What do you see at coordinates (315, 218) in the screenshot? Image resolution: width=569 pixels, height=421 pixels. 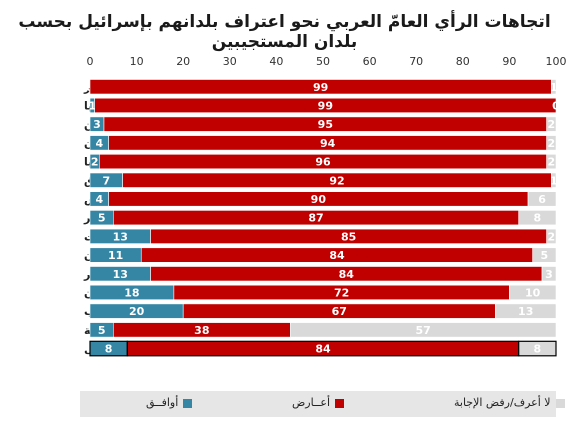 I see `data-label: 87` at bounding box center [315, 218].